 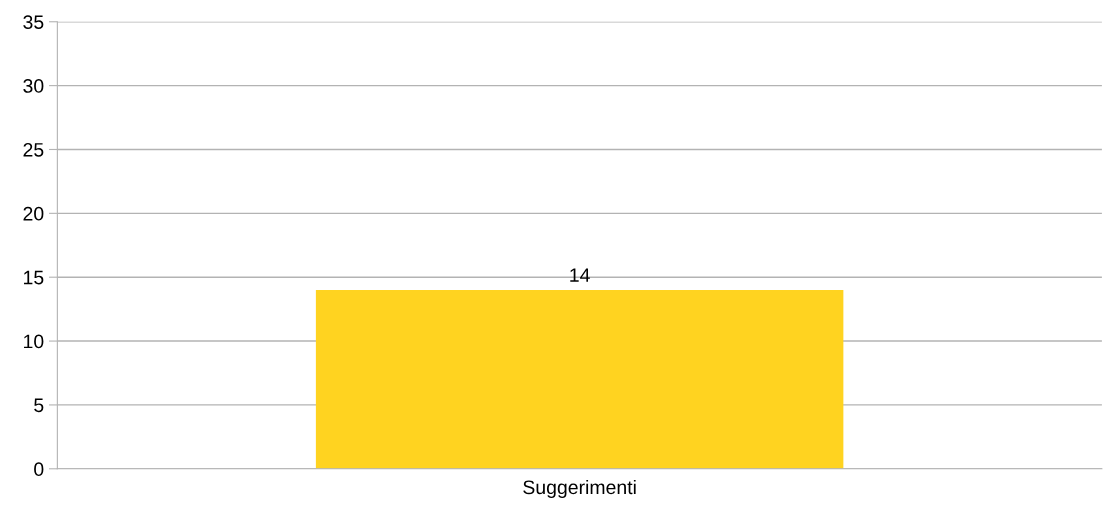 What do you see at coordinates (33, 149) in the screenshot?
I see `y-tick-label: 25` at bounding box center [33, 149].